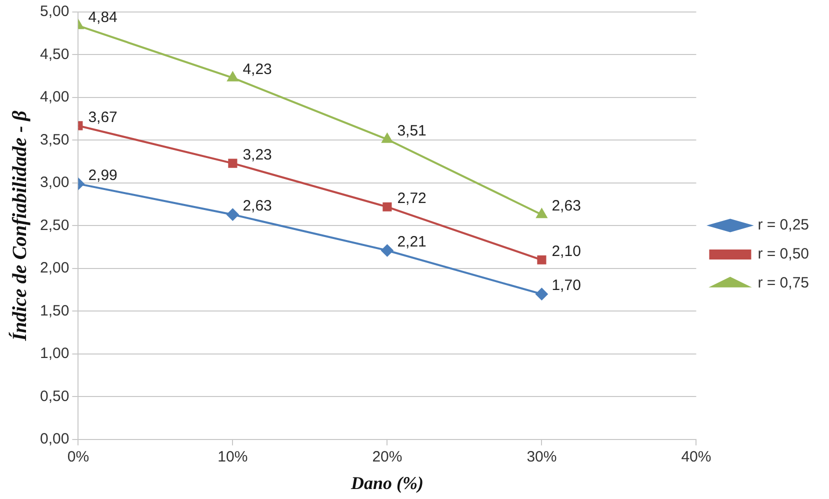  Describe the element at coordinates (696, 457) in the screenshot. I see `x-tick-label: 40%` at that location.